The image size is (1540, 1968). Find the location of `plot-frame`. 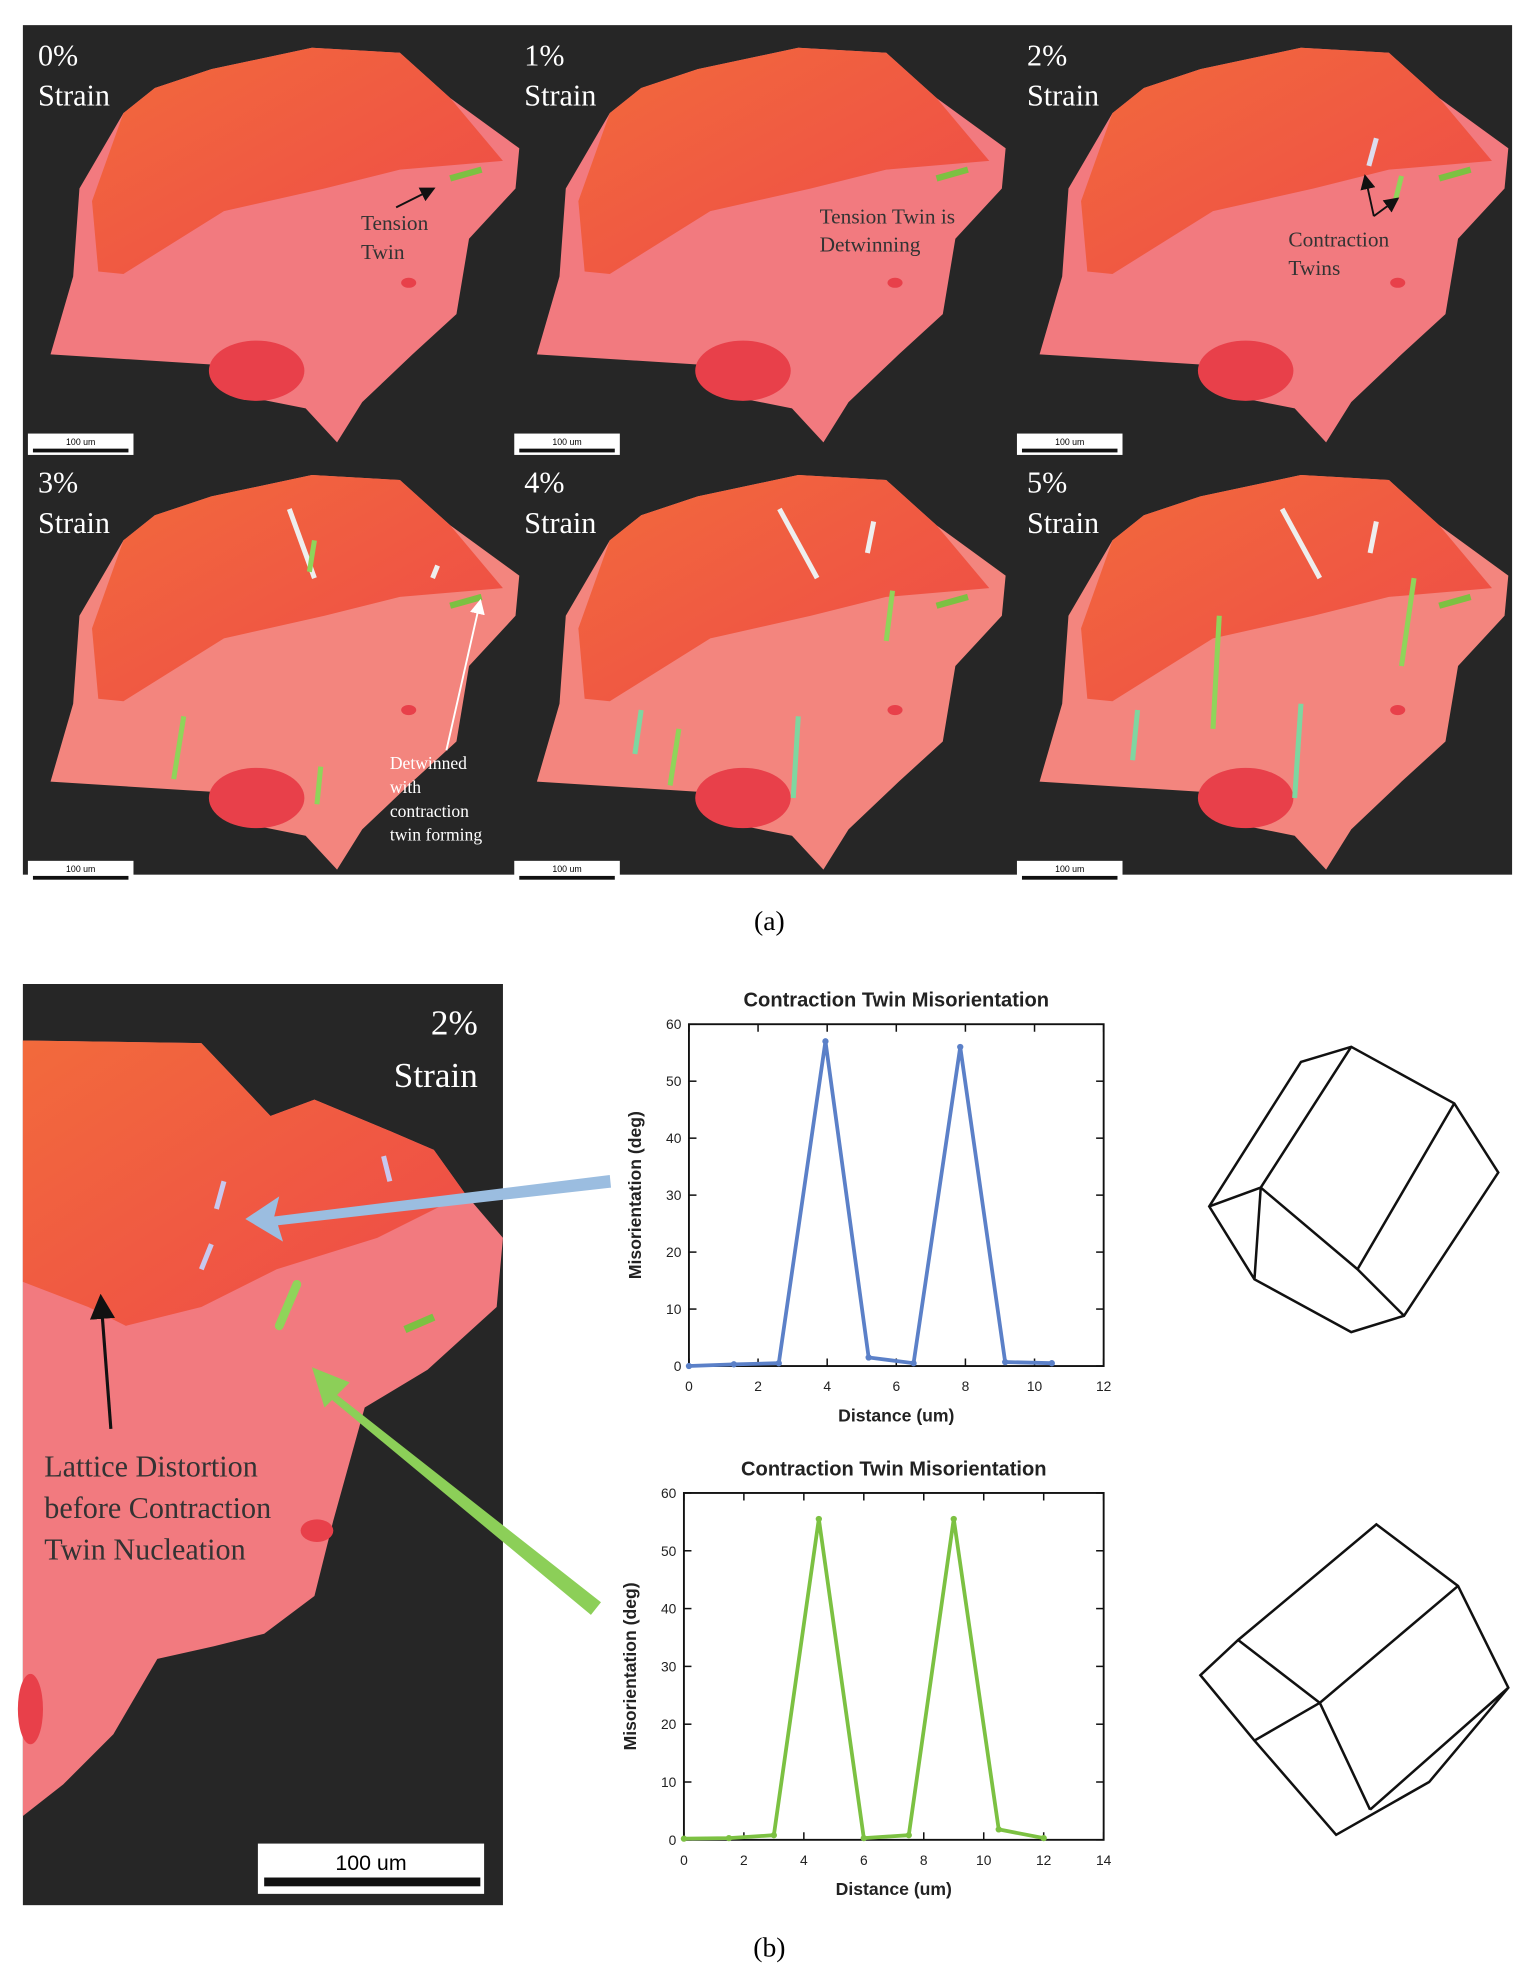

plot-frame is located at coordinates (893, 1666).